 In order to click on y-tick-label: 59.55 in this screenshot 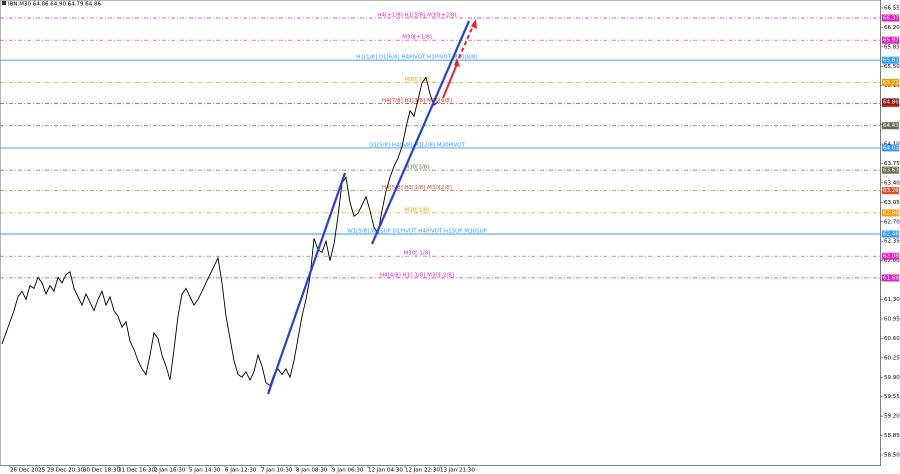, I will do `click(892, 397)`.